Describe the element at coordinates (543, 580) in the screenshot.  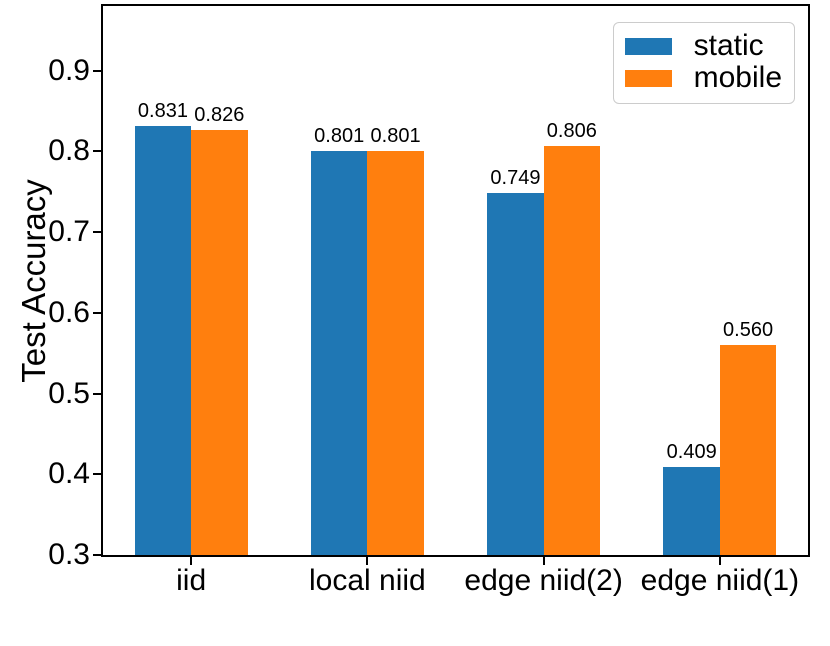
I see `x-tick-label-edge-niid-2-: edge niid(2)` at that location.